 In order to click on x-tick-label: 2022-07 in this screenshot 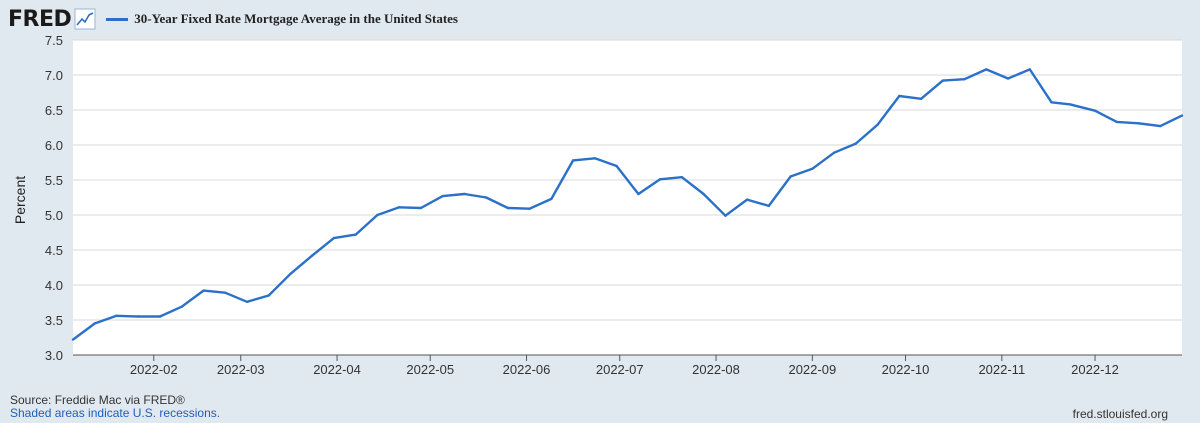, I will do `click(620, 369)`.